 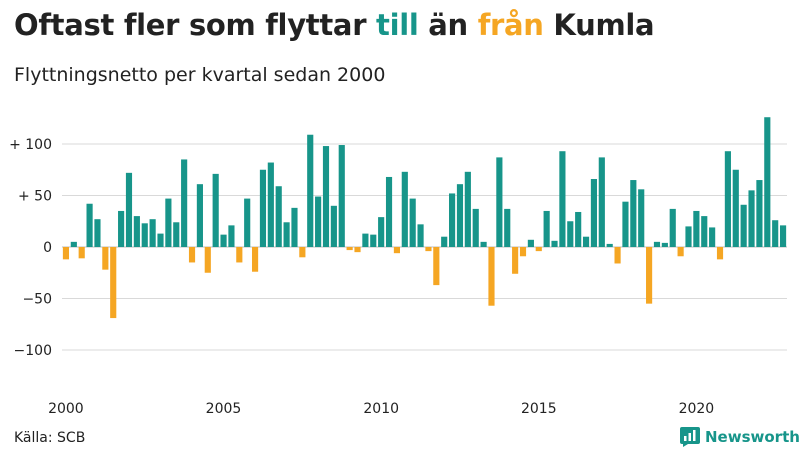 I want to click on y-tick-label: + 100, so click(x=30, y=145).